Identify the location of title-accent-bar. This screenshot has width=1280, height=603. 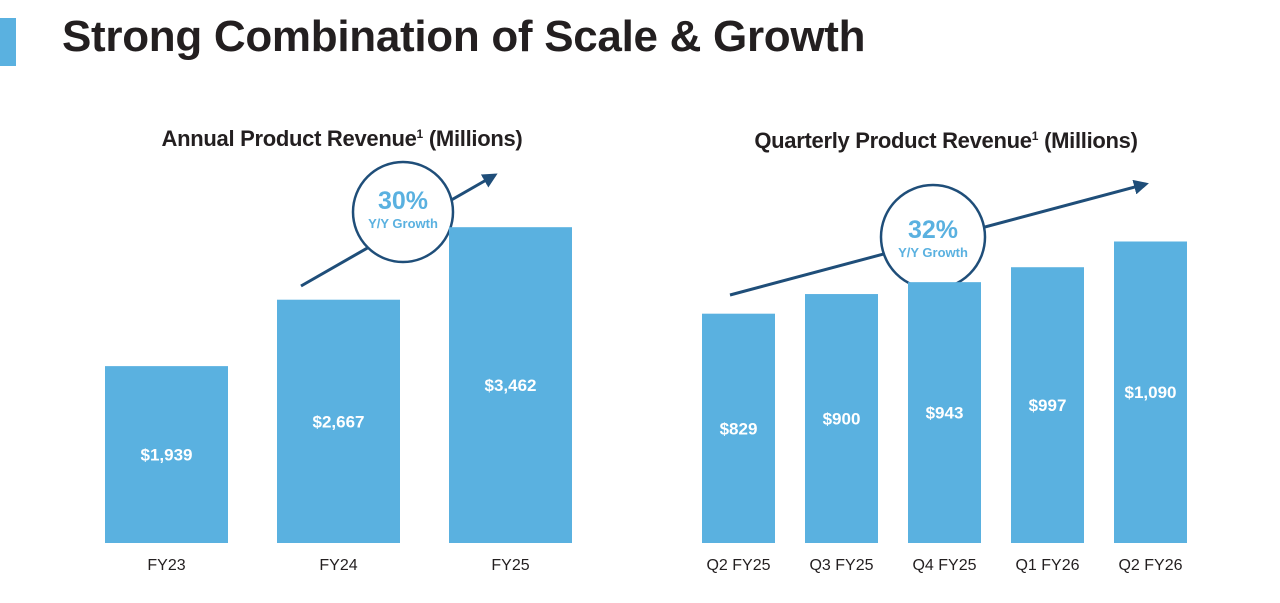
(8, 42).